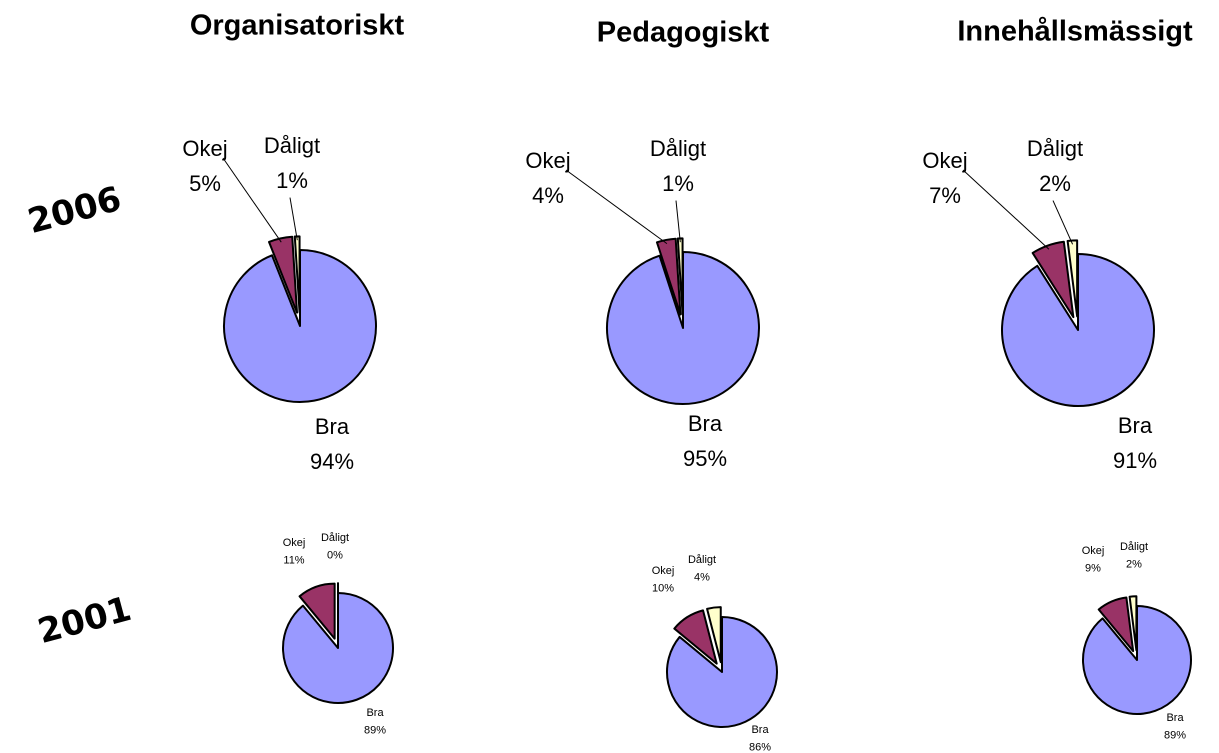  What do you see at coordinates (663, 589) in the screenshot?
I see `slice-value: 10%` at bounding box center [663, 589].